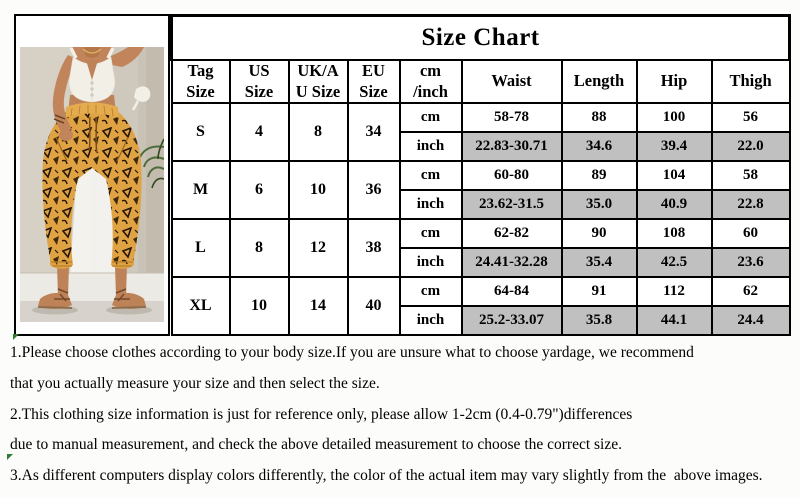  I want to click on cell-l-waist-cm: 62-82, so click(511, 234).